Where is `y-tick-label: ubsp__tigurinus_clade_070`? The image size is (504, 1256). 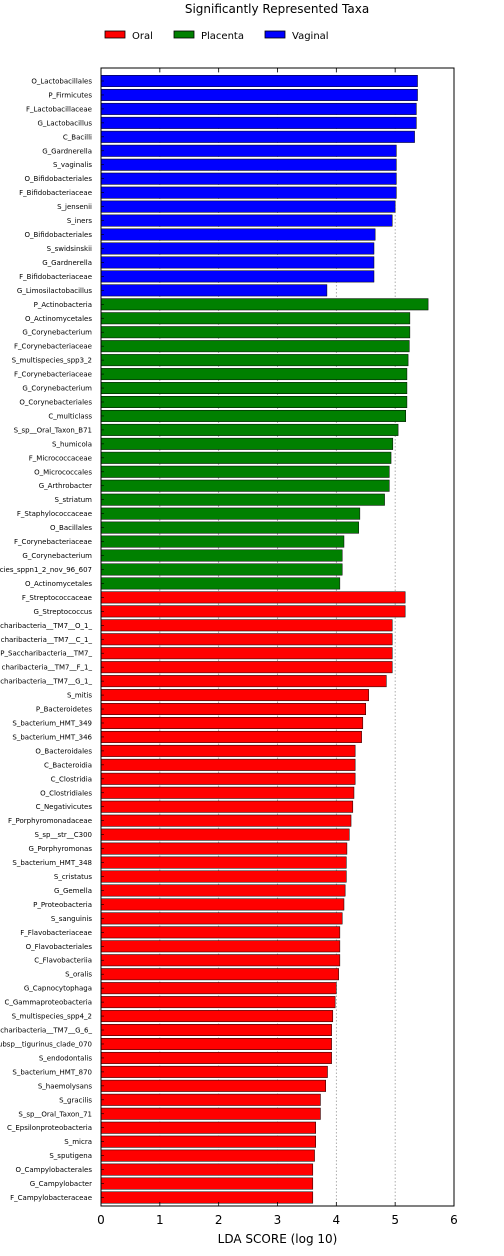 y-tick-label: ubsp__tigurinus_clade_070 is located at coordinates (46, 1044).